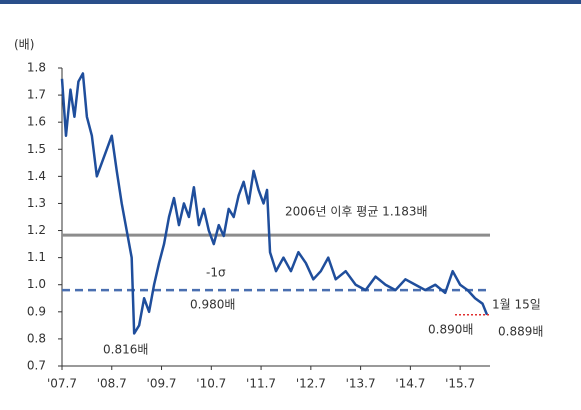 The image size is (581, 410). Describe the element at coordinates (36, 95) in the screenshot. I see `y-tick-label: 1.7` at that location.